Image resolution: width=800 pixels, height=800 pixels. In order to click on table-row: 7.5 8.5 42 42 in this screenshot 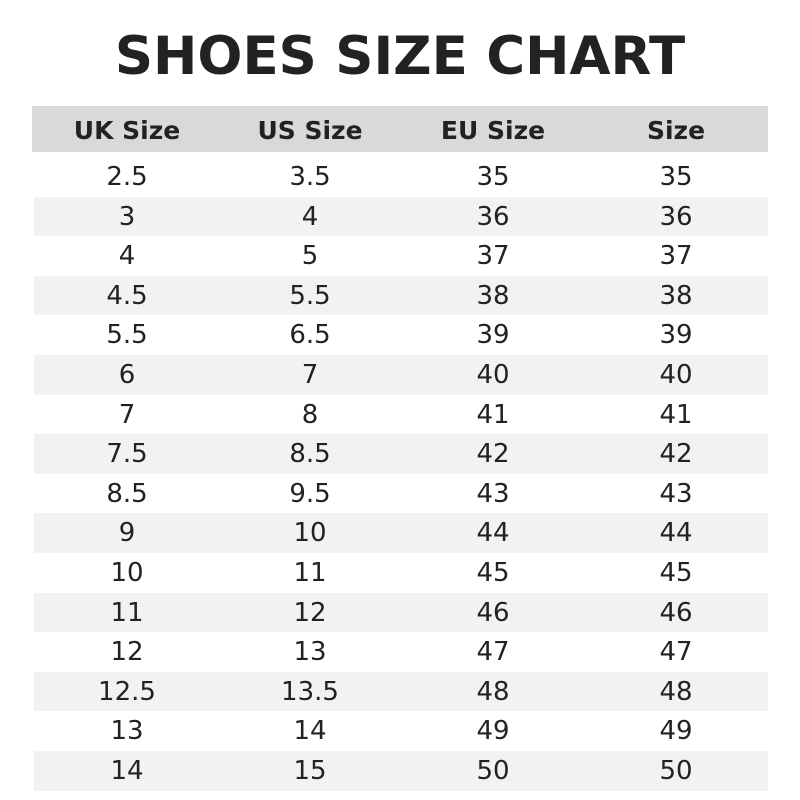, I will do `click(401, 454)`.